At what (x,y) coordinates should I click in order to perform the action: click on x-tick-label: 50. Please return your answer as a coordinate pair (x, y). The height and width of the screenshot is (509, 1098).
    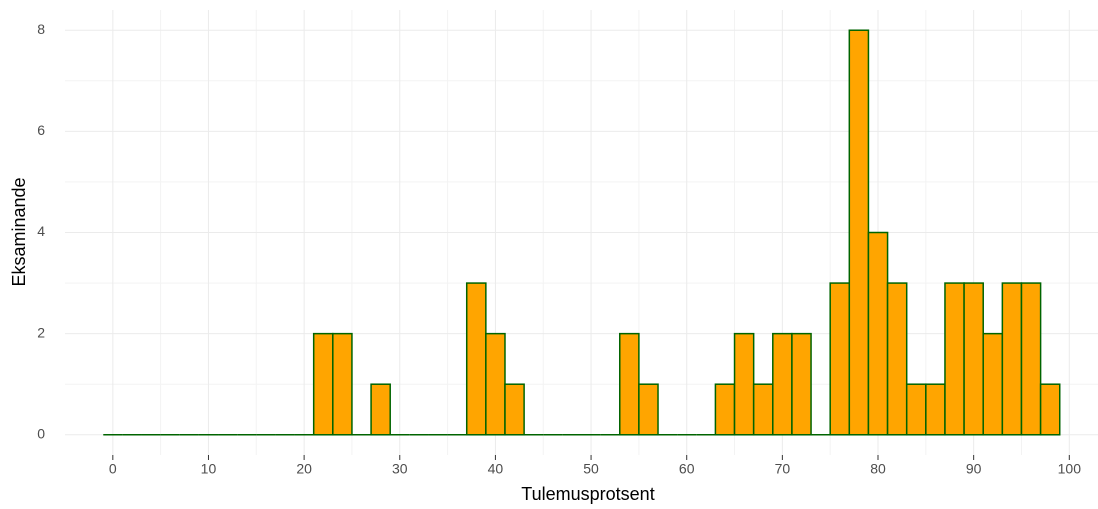
    Looking at the image, I should click on (591, 469).